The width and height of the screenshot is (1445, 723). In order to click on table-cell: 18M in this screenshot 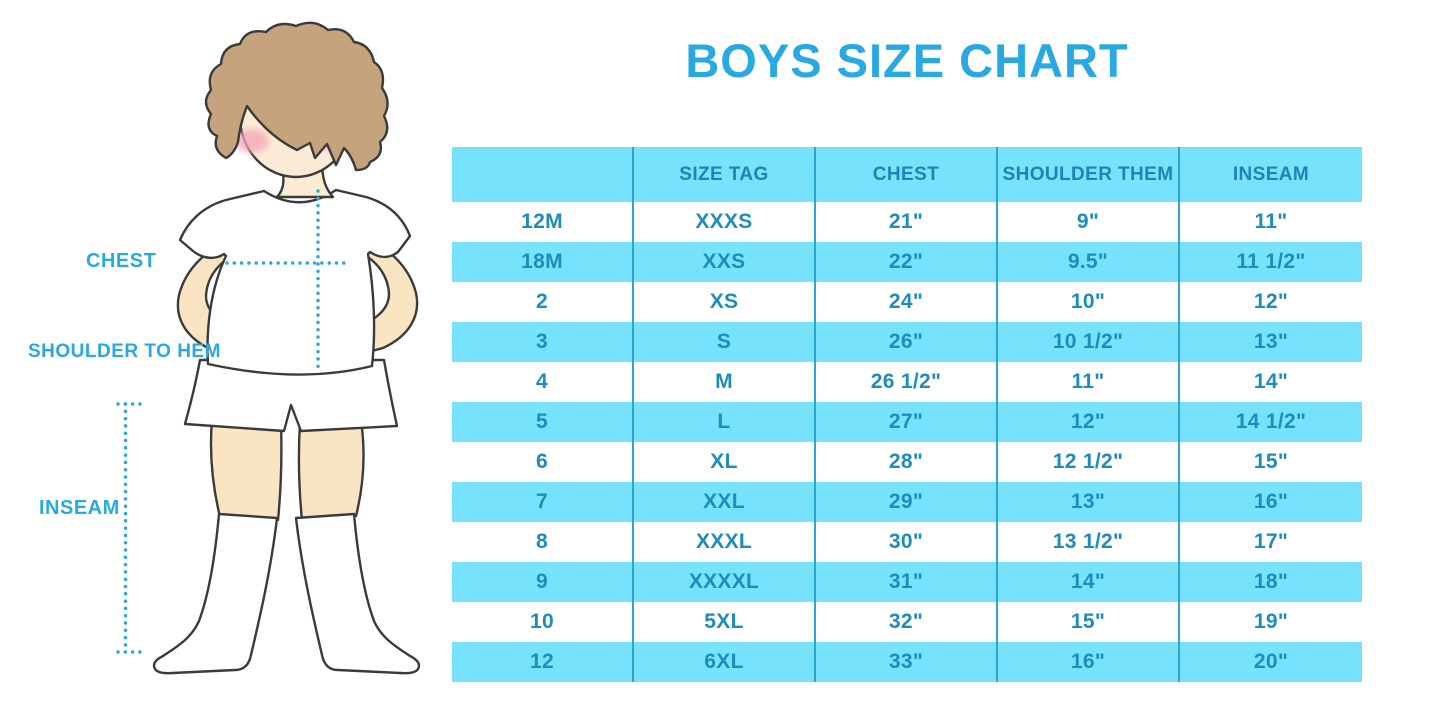, I will do `click(543, 262)`.